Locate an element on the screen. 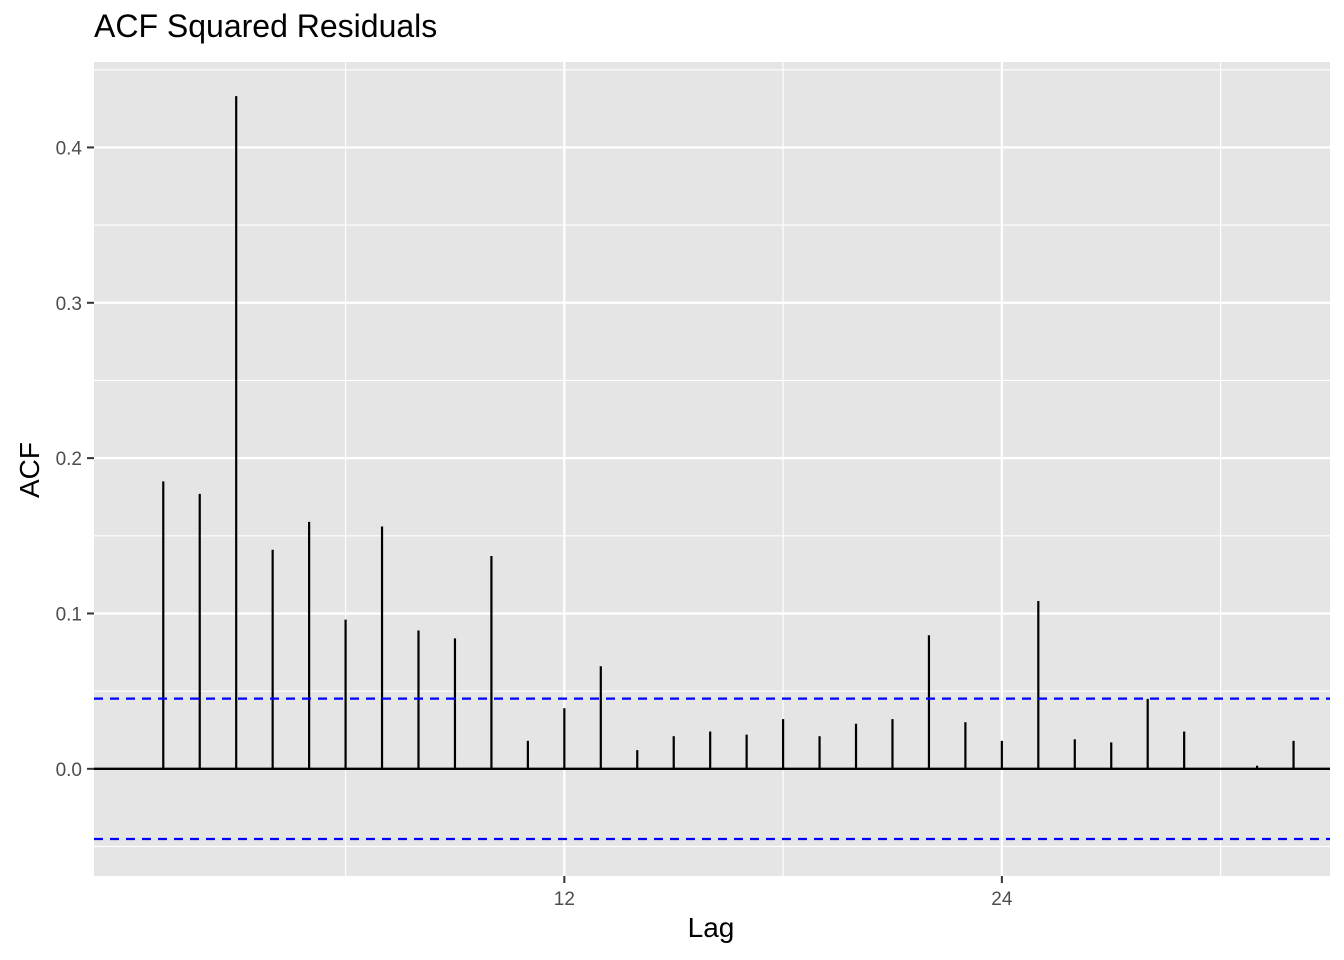 Image resolution: width=1344 pixels, height=960 pixels. y-tick-label: 0.1 is located at coordinates (69, 614).